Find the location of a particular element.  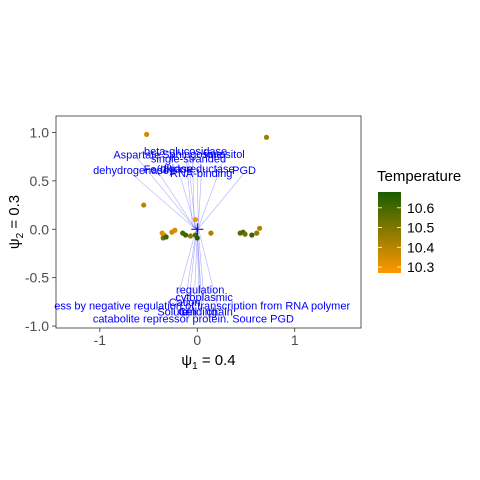

legend-tick-label: 10.5 is located at coordinates (420, 228).